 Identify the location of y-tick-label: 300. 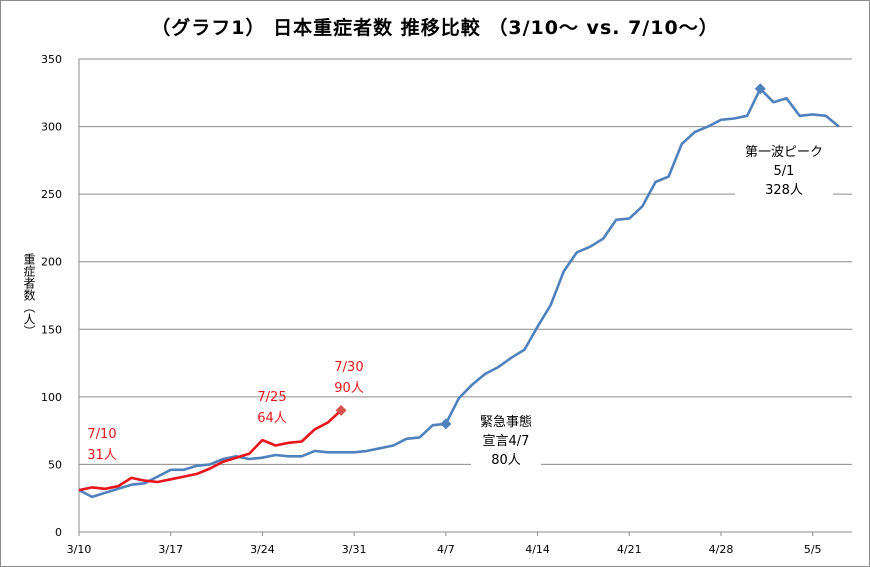
(51, 127).